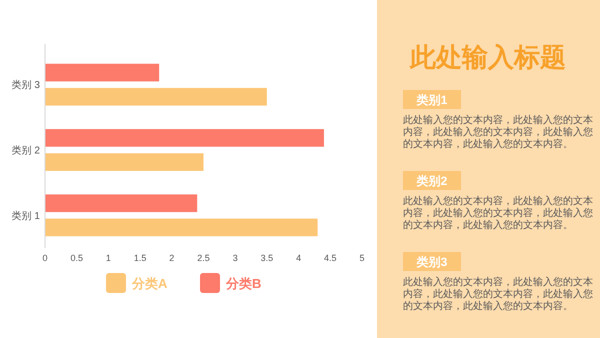 This screenshot has height=338, width=600. I want to click on legend-label: 分类B, so click(243, 283).